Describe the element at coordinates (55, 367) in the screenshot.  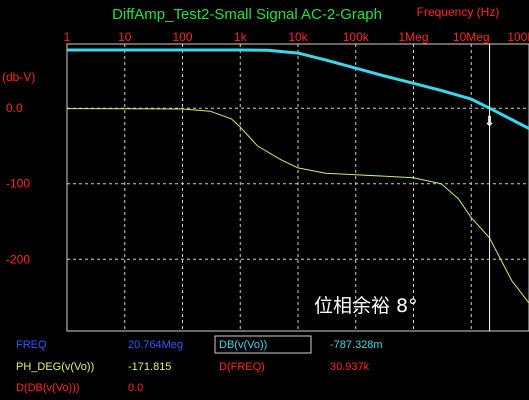
I see `readout-phase-label: PH_DEG(v(Vo))` at that location.